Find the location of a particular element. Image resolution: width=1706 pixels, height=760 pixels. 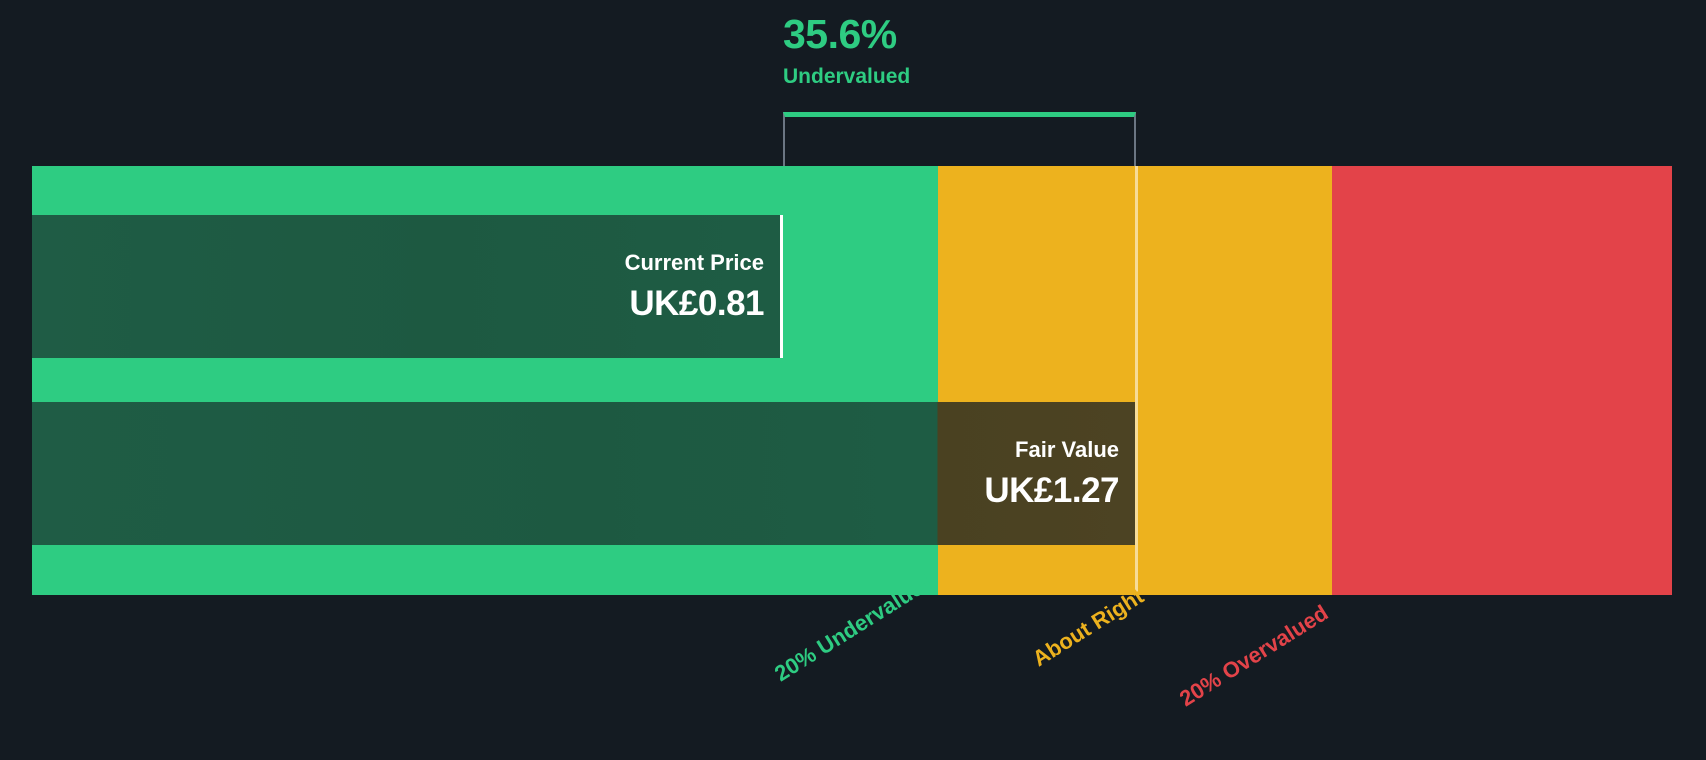

current-price-text: Current Price UK£0.81 is located at coordinates (702, 286).